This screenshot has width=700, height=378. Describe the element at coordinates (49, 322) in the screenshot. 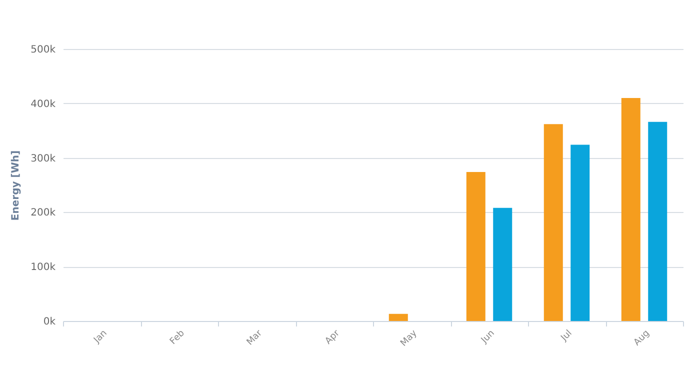

I see `y-tick-label: 0k` at that location.